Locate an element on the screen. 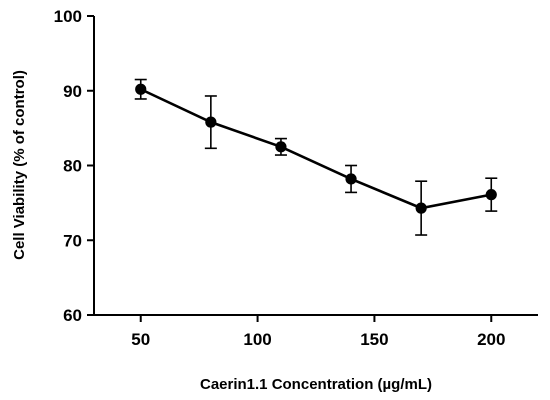 The image size is (550, 400). y-tick-label: 100 is located at coordinates (68, 16).